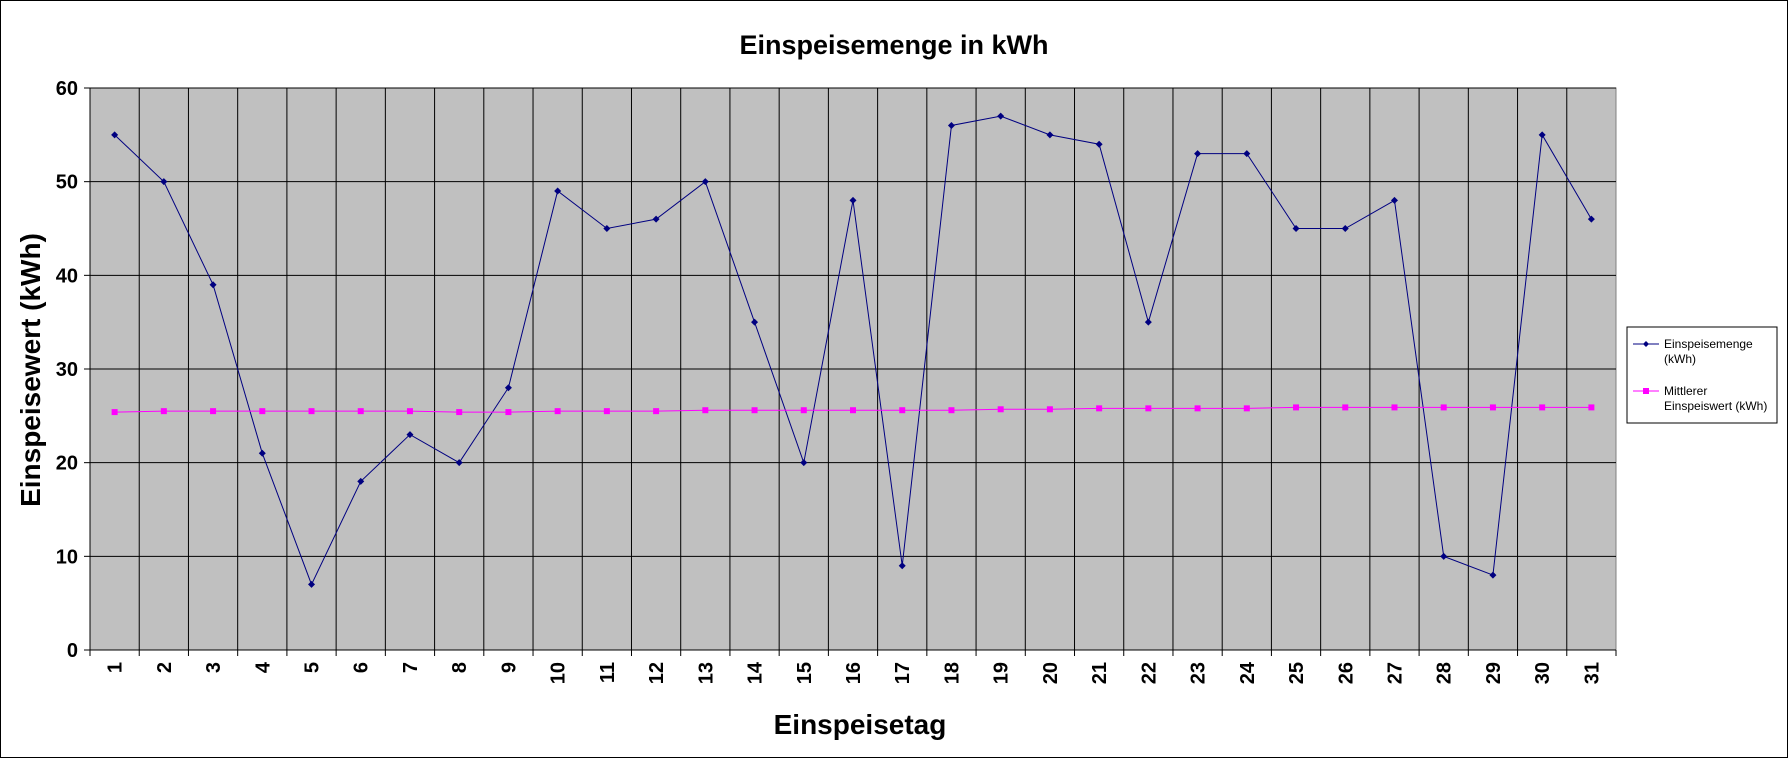 Image resolution: width=1788 pixels, height=758 pixels. What do you see at coordinates (30, 370) in the screenshot?
I see `y-axis-title: Einspeisewert (kWh)` at bounding box center [30, 370].